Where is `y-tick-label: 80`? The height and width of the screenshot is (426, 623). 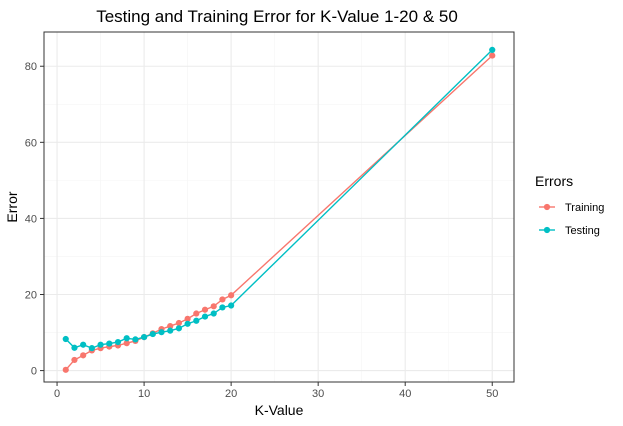
y-tick-label: 80 is located at coordinates (31, 67).